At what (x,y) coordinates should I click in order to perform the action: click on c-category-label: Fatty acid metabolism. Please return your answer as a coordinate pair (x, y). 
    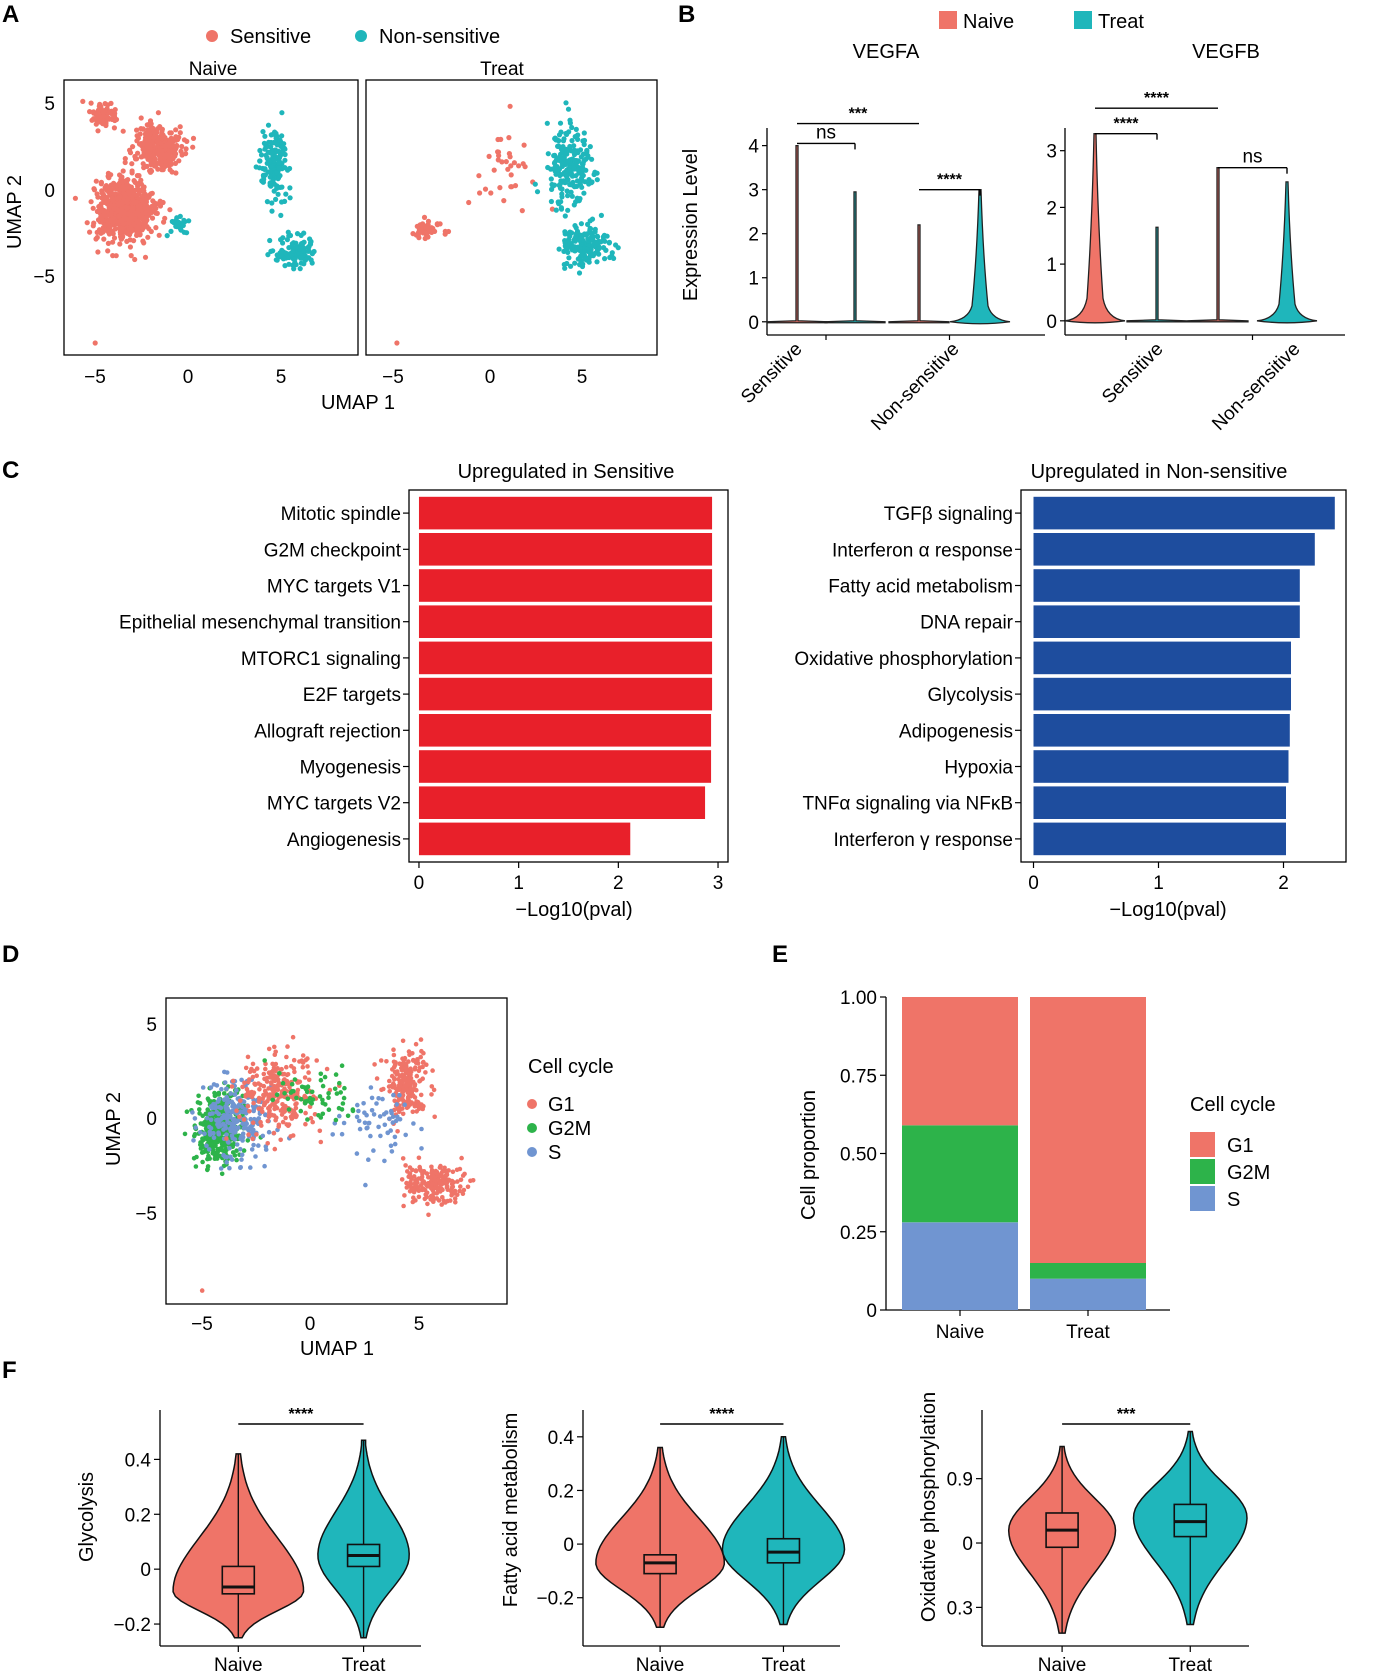
    Looking at the image, I should click on (920, 587).